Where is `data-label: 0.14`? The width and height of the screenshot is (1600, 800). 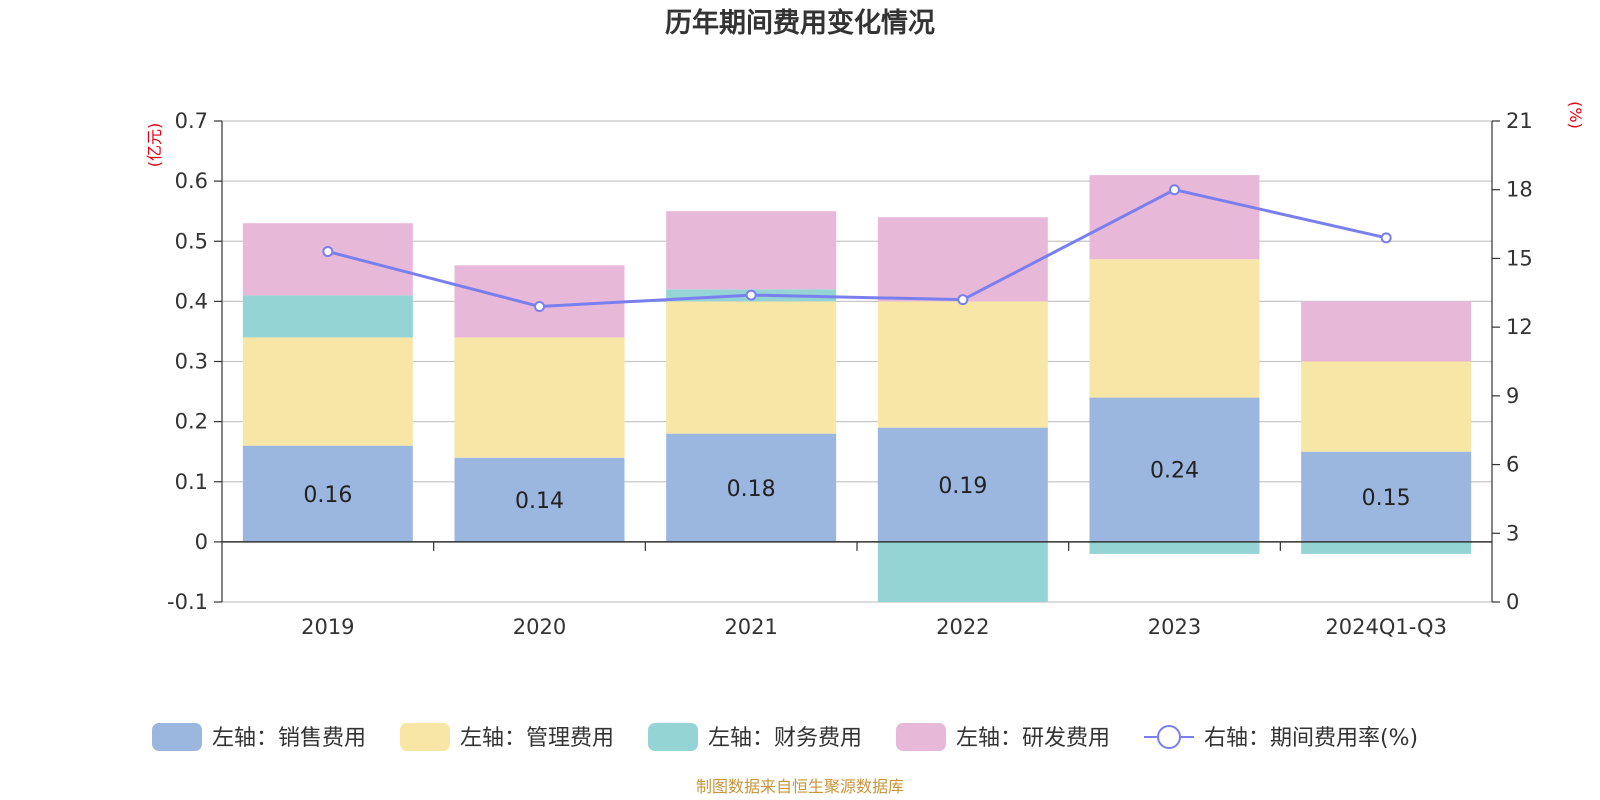
data-label: 0.14 is located at coordinates (539, 501).